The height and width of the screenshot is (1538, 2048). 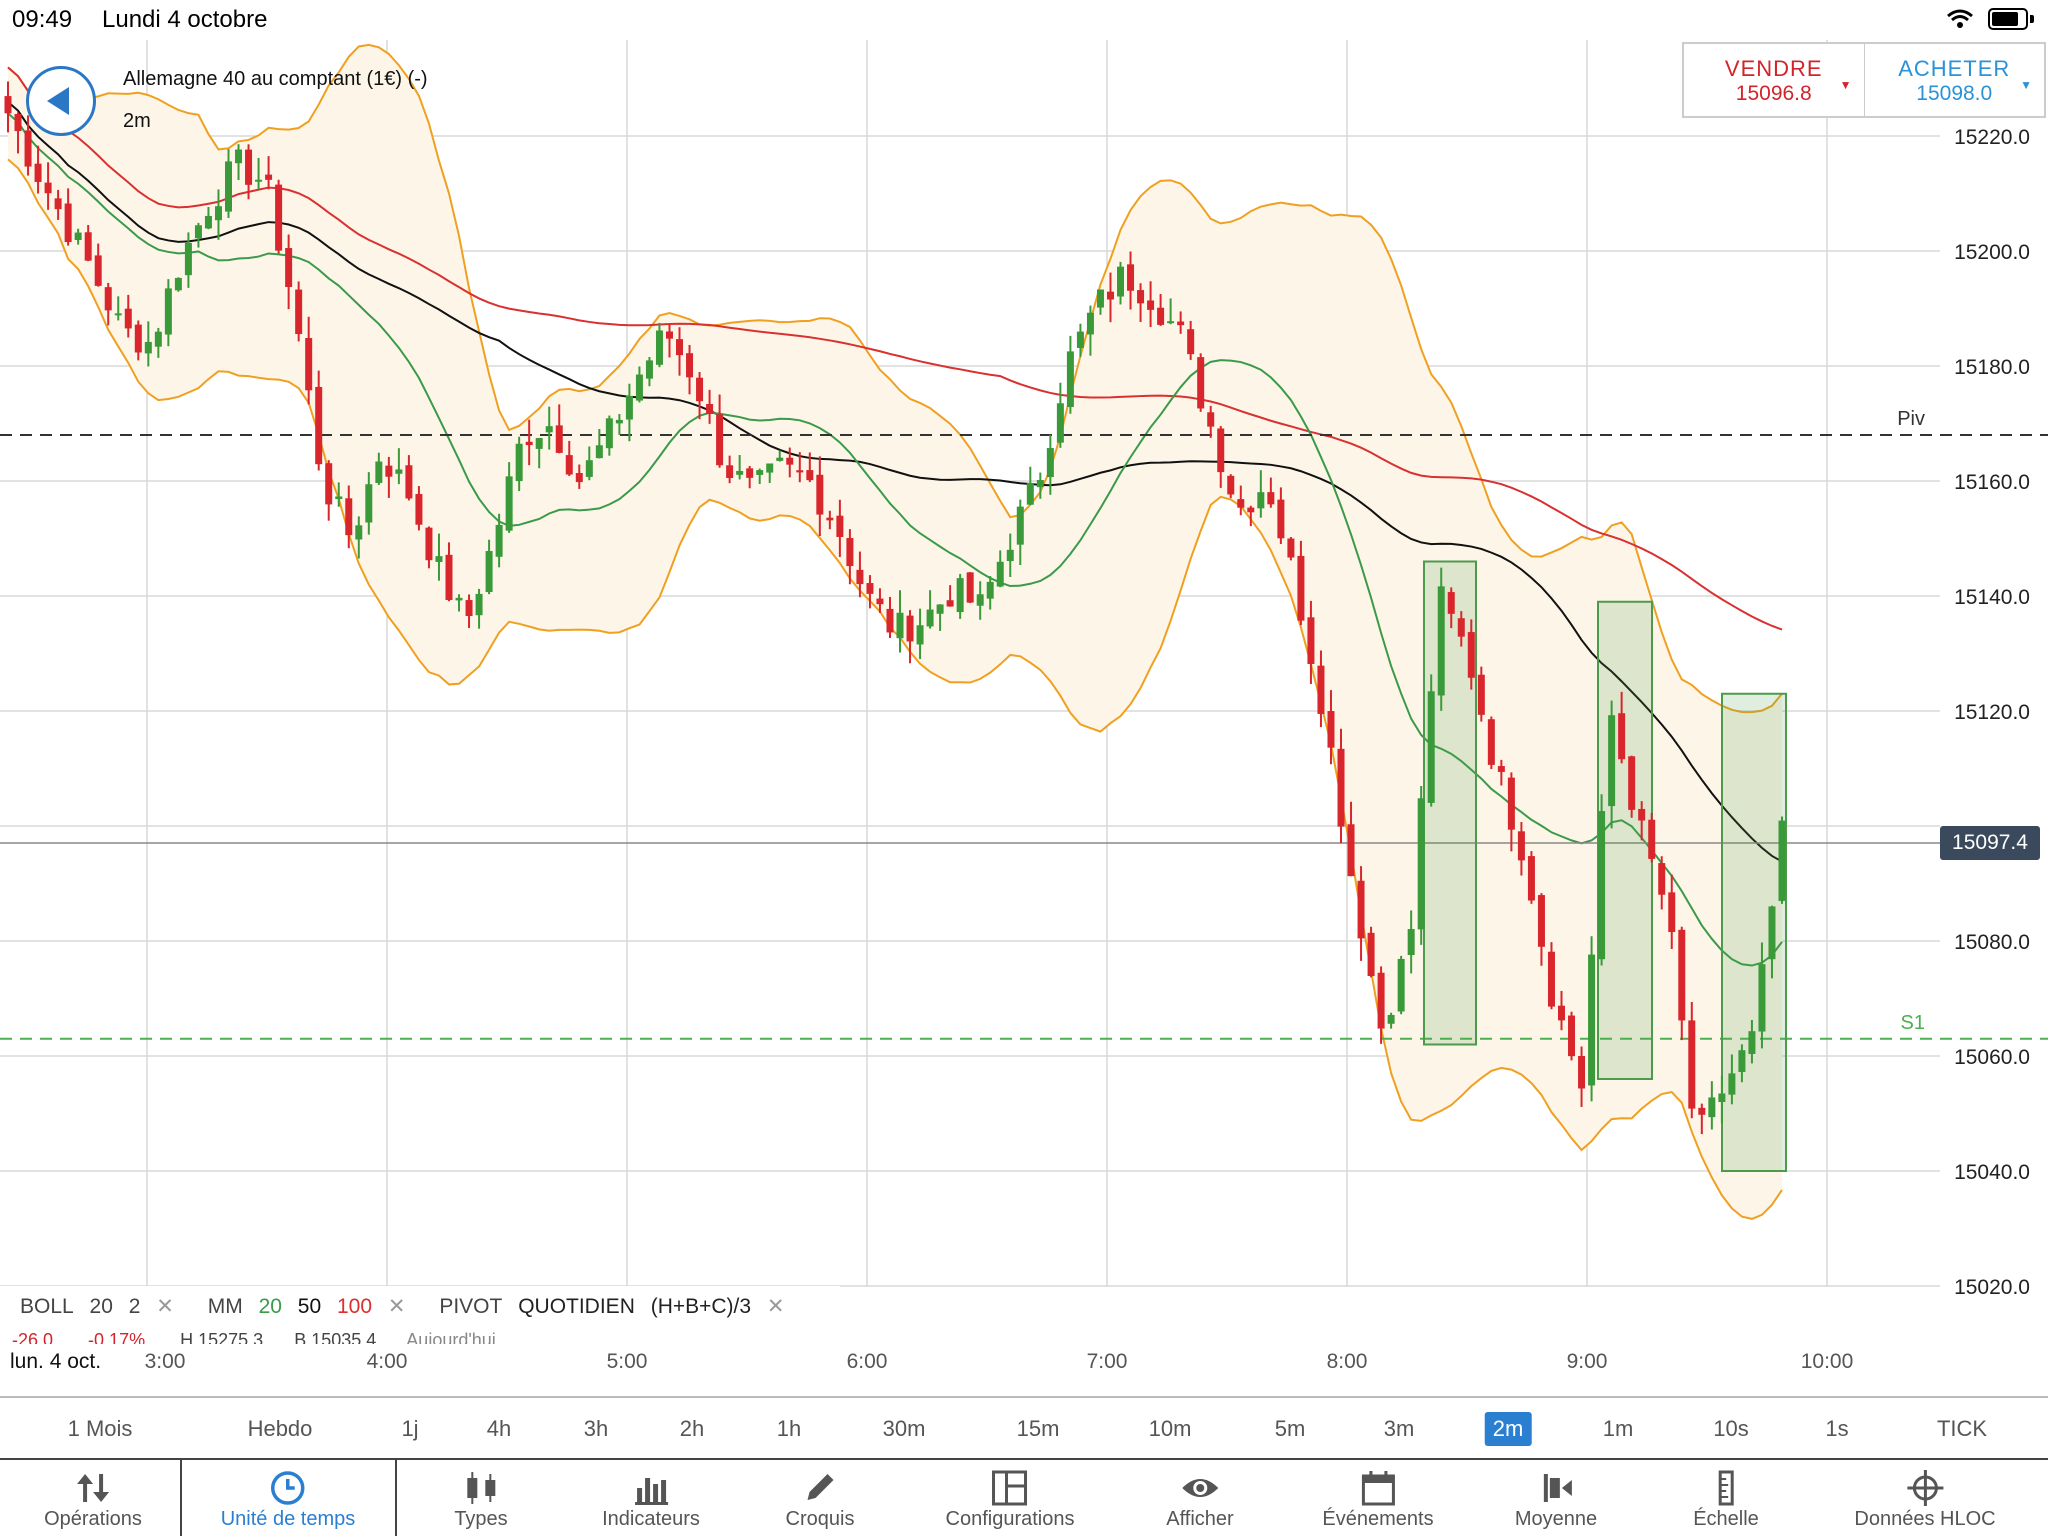 What do you see at coordinates (1774, 80) in the screenshot?
I see `sell-button: VENDRE 15096.8 ▼` at bounding box center [1774, 80].